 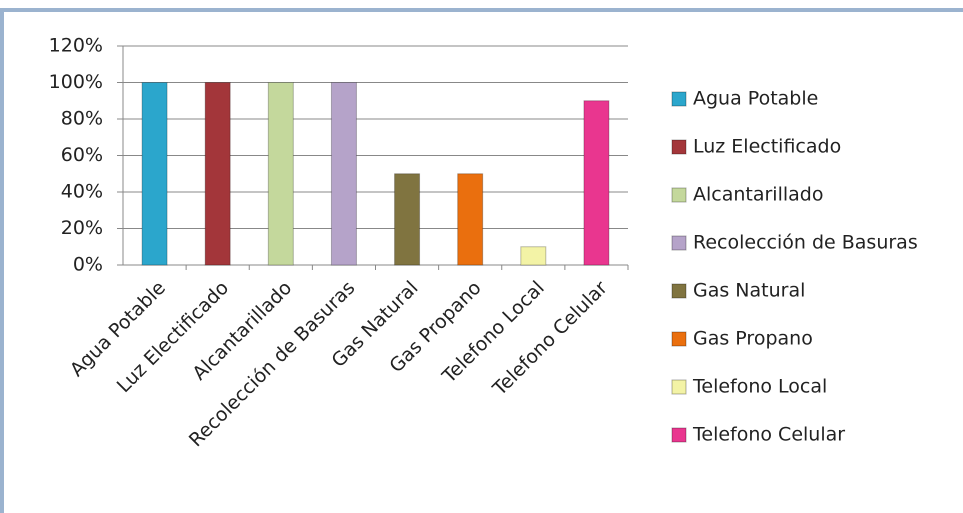 What do you see at coordinates (755, 99) in the screenshot?
I see `legend-label: Agua Potable` at bounding box center [755, 99].